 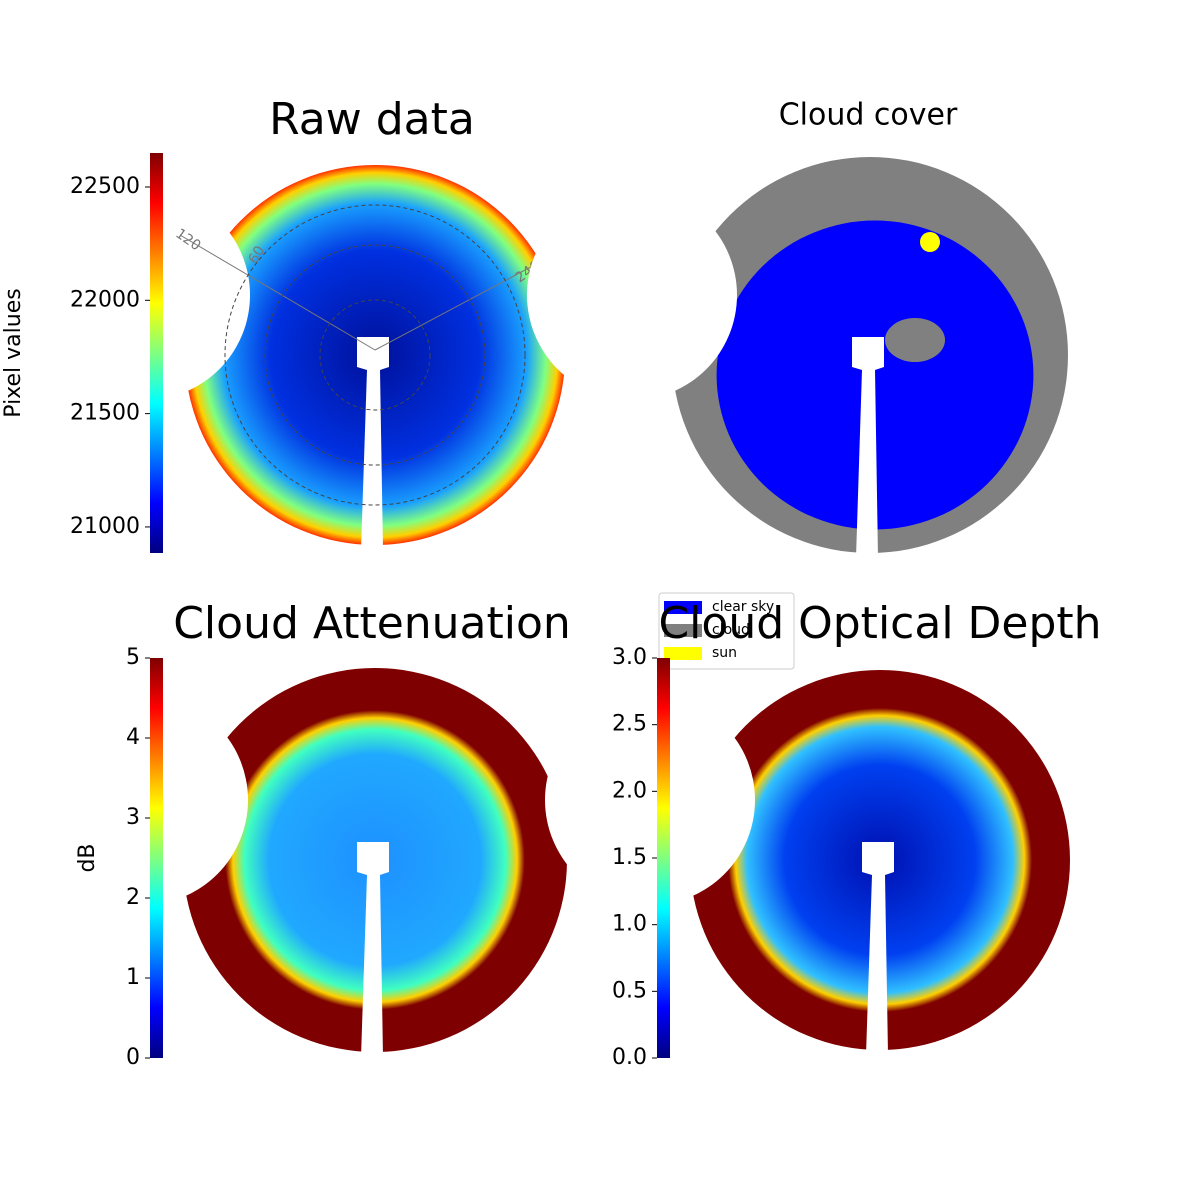 I want to click on panel-title: Raw data, so click(x=372, y=119).